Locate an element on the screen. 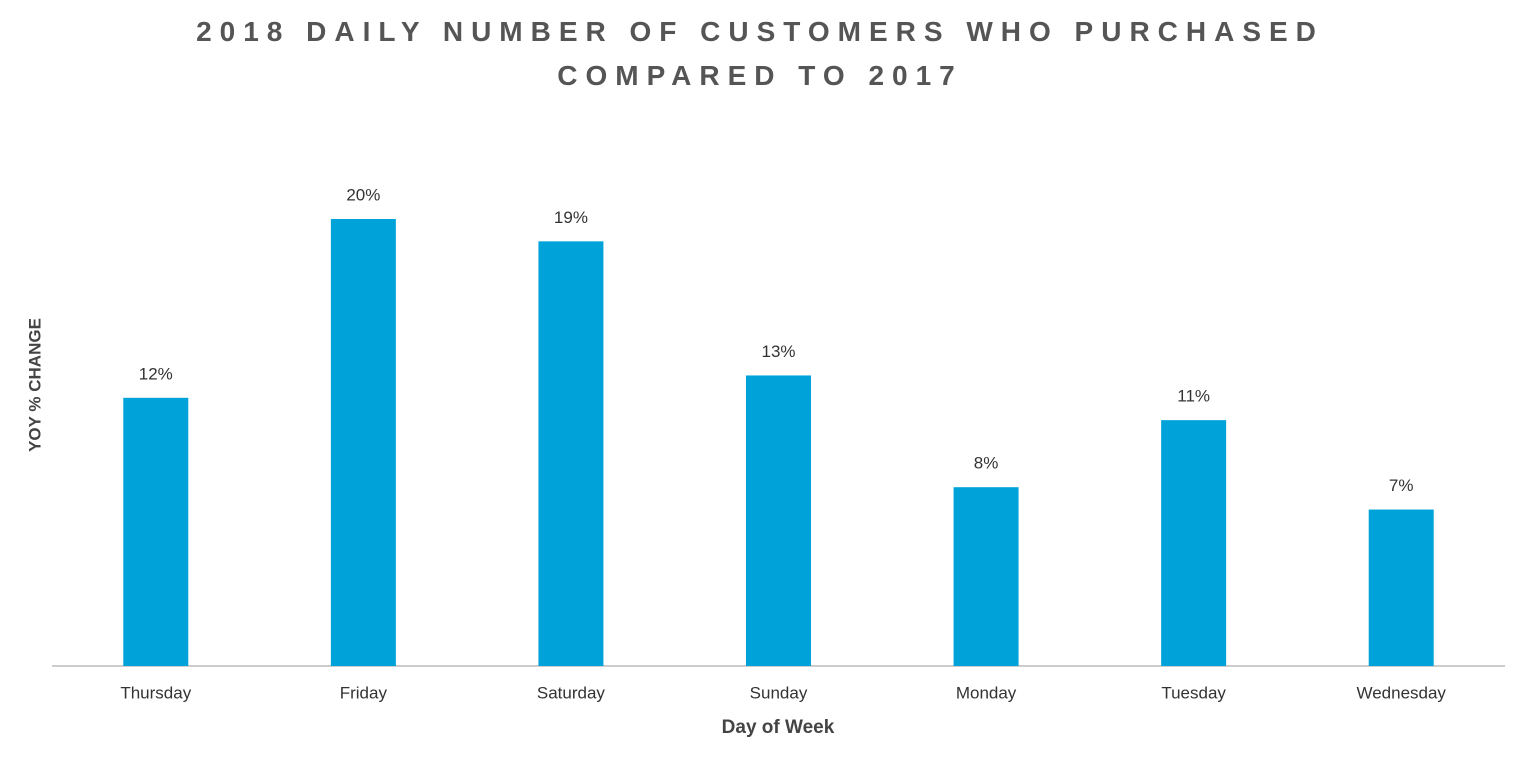 This screenshot has height=762, width=1521. data-label: 8% is located at coordinates (986, 463).